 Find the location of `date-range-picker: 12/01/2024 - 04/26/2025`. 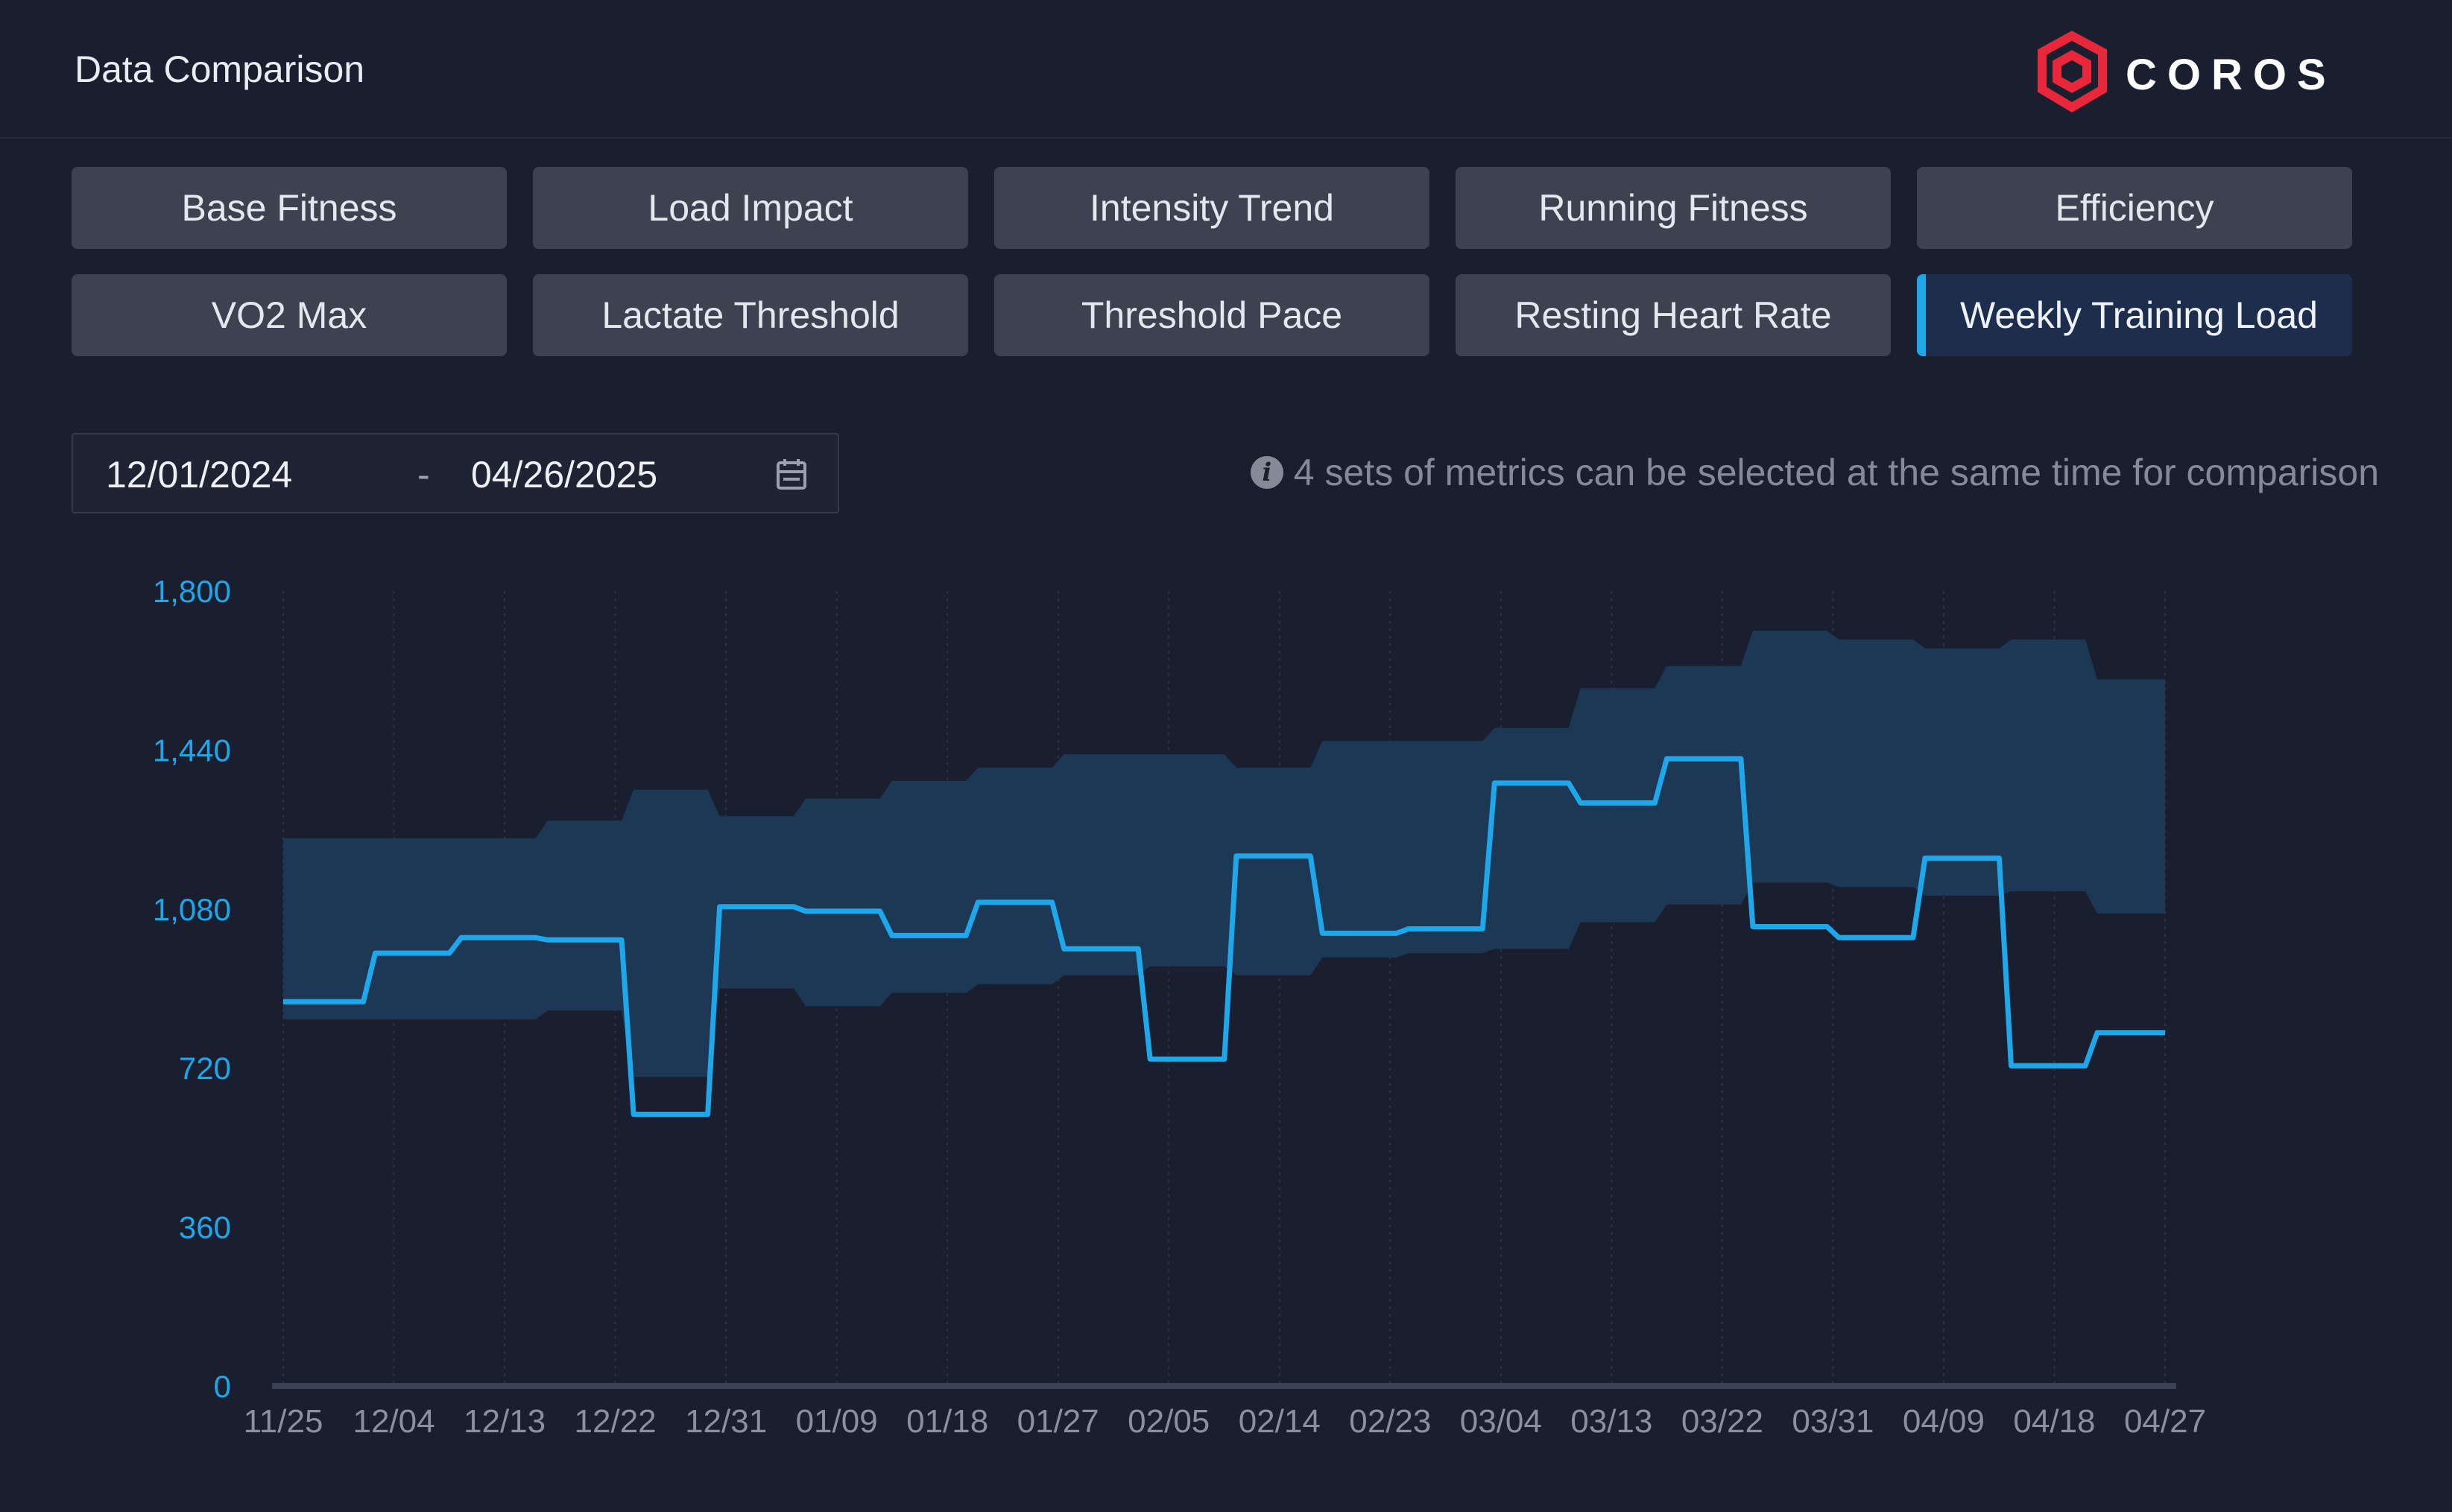

date-range-picker: 12/01/2024 - 04/26/2025 is located at coordinates (455, 473).